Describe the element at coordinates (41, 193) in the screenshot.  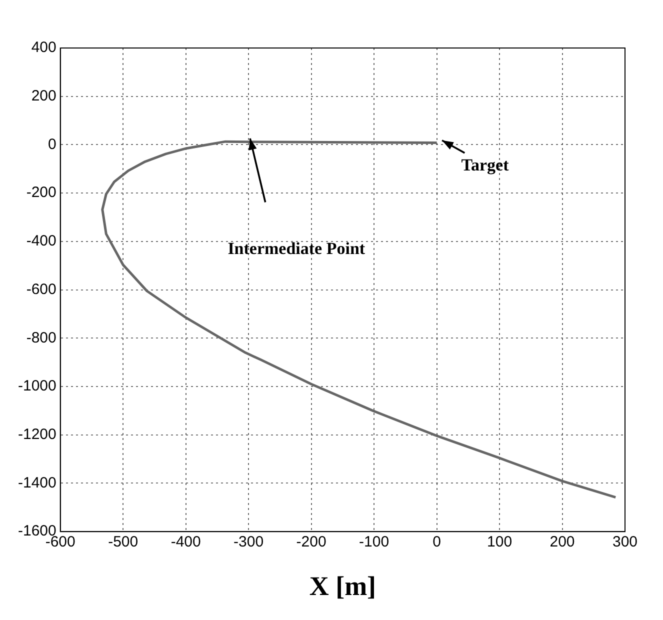
I see `y-tick-label: -200` at that location.